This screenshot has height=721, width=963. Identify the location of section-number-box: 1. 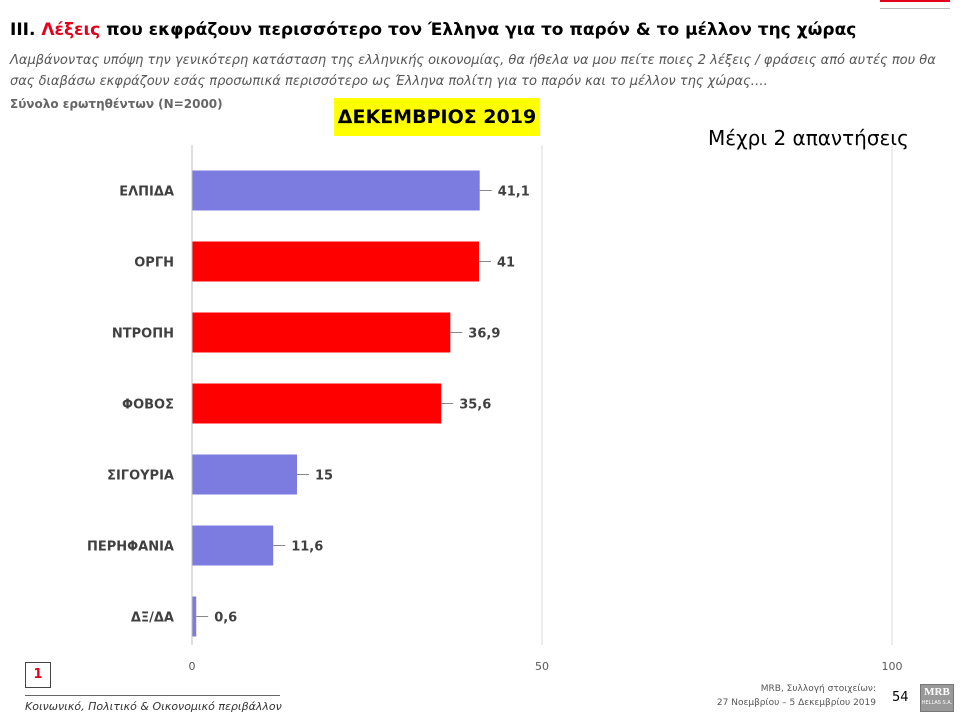
(38, 675).